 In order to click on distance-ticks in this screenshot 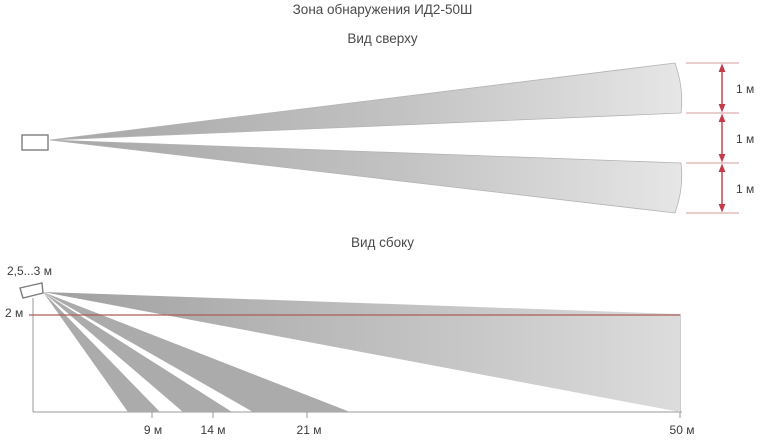, I will do `click(229, 415)`.